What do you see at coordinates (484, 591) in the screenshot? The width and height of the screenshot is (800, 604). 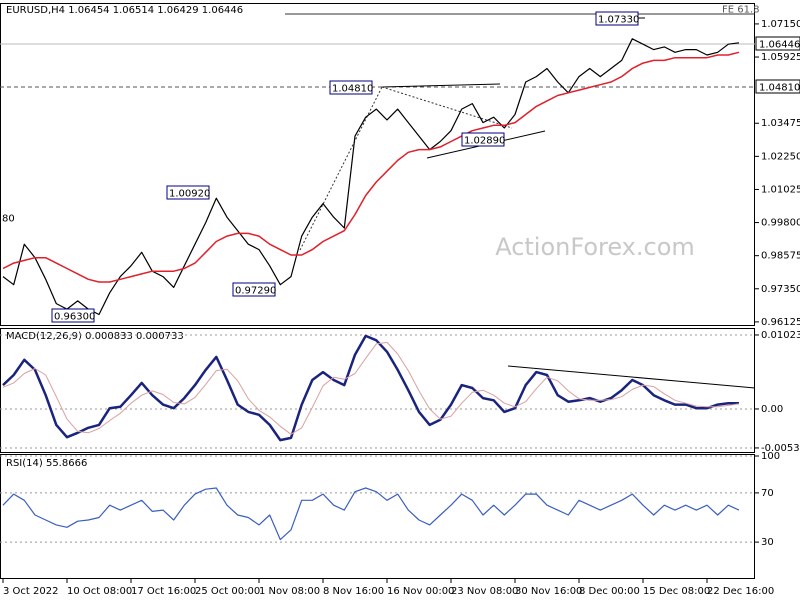 I see `x-tick-label: 23 Nov 08:00` at bounding box center [484, 591].